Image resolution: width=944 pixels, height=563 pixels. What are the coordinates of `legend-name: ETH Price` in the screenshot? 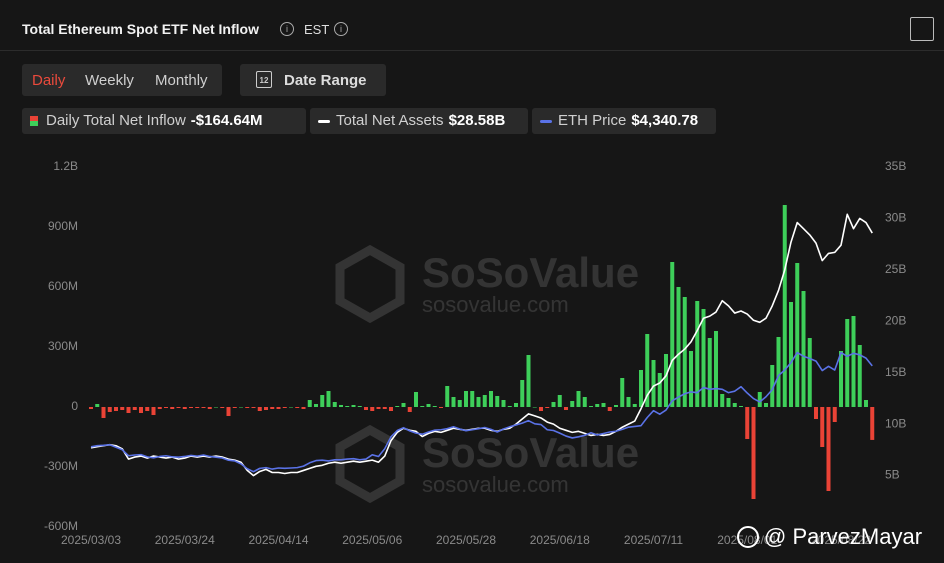 It's located at (592, 120).